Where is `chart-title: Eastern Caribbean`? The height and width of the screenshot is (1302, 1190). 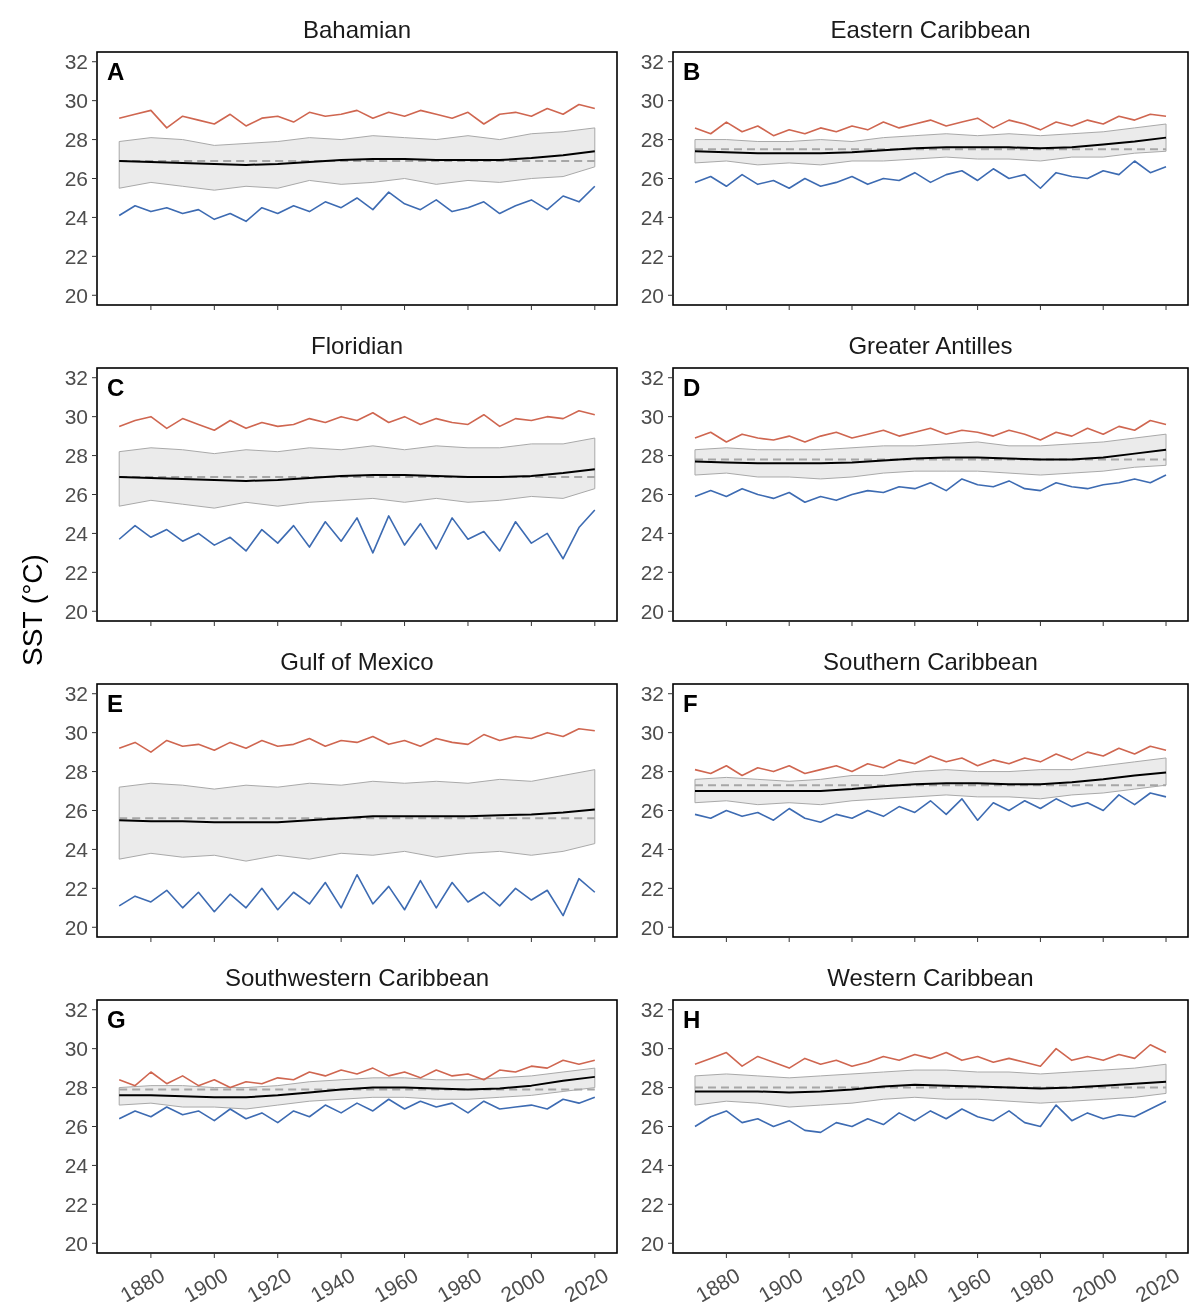
chart-title: Eastern Caribbean is located at coordinates (930, 29).